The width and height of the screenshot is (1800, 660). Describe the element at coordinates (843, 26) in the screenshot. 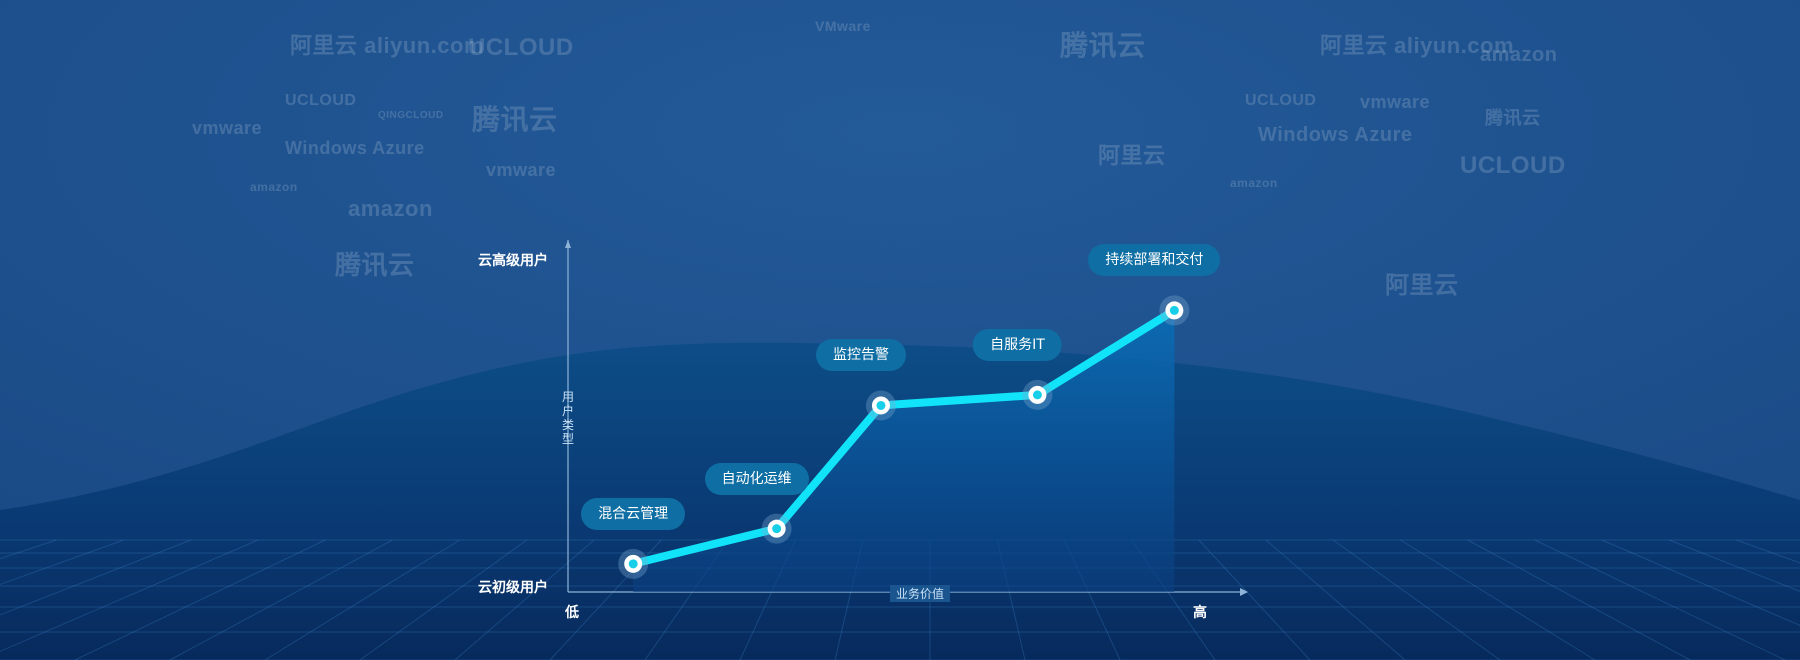

I see `background-logo: VMware` at that location.